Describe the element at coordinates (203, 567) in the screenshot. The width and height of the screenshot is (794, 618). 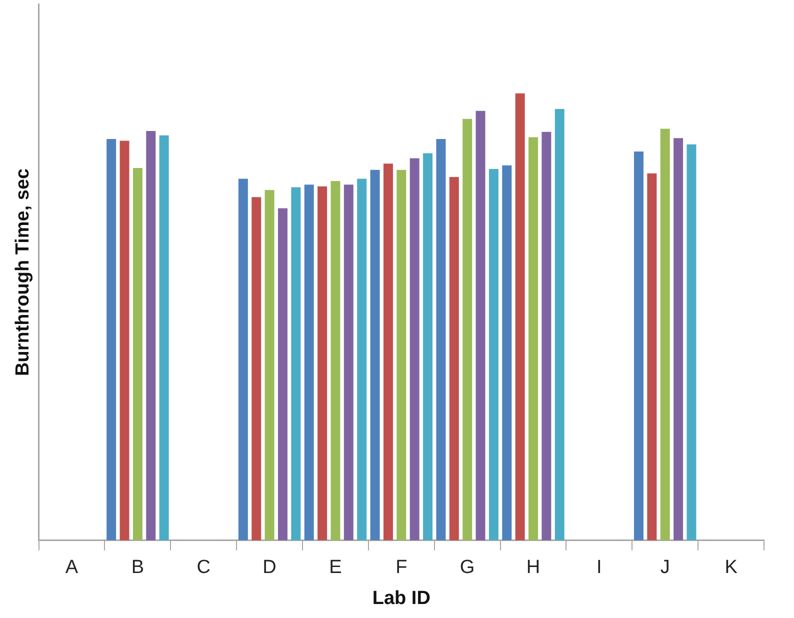
I see `x-tick-label: C` at that location.